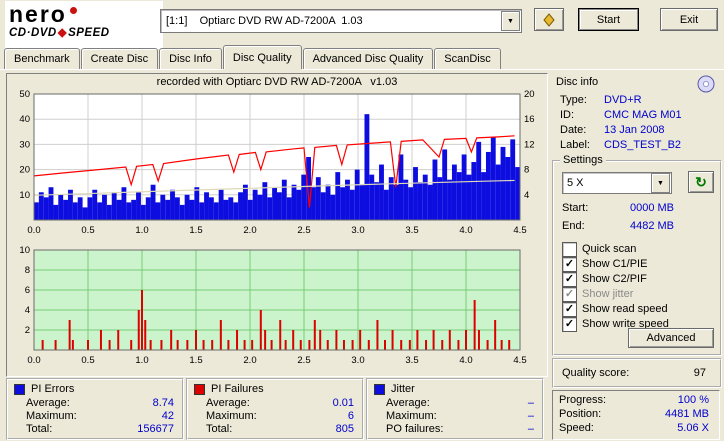 The height and width of the screenshot is (441, 724). Describe the element at coordinates (411, 230) in the screenshot. I see `svg-text: 3.5` at that location.